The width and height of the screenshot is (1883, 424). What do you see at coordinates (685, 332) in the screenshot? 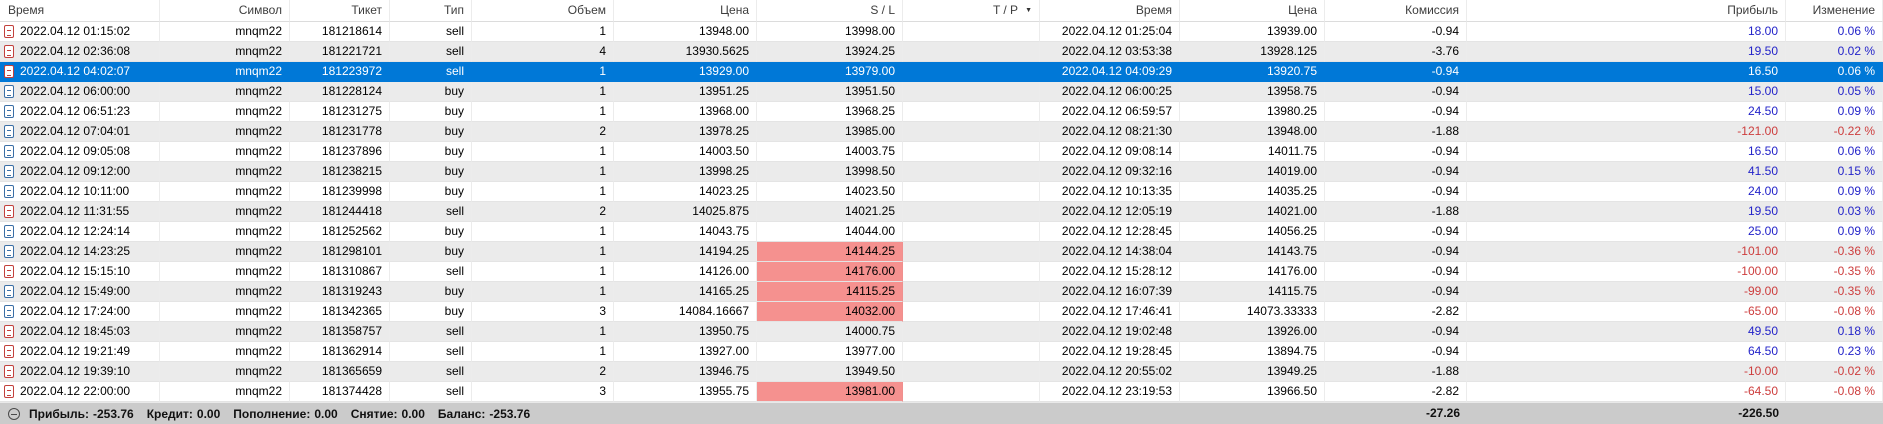
I see `cell-price: 13950.75` at bounding box center [685, 332].